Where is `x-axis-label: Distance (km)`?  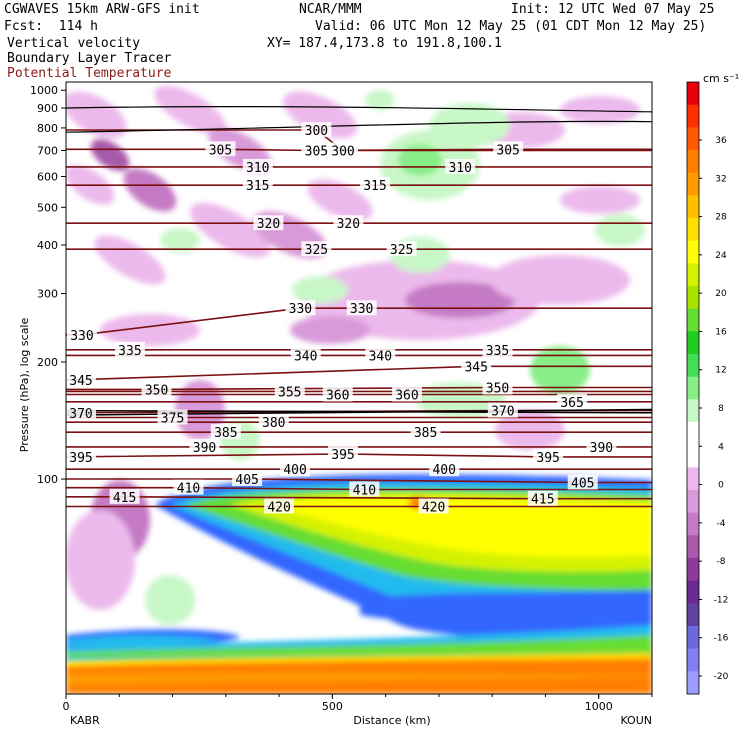
x-axis-label: Distance (km) is located at coordinates (391, 720).